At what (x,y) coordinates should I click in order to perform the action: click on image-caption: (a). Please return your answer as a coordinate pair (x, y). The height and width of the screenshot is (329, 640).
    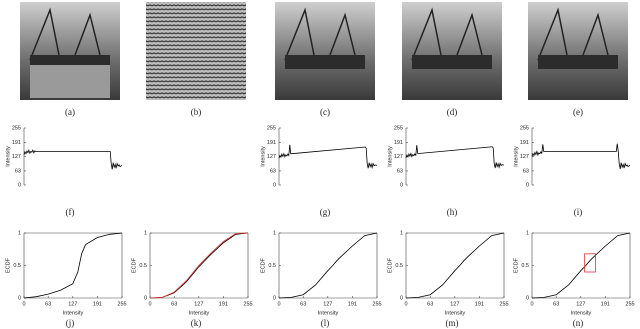
    Looking at the image, I should click on (70, 112).